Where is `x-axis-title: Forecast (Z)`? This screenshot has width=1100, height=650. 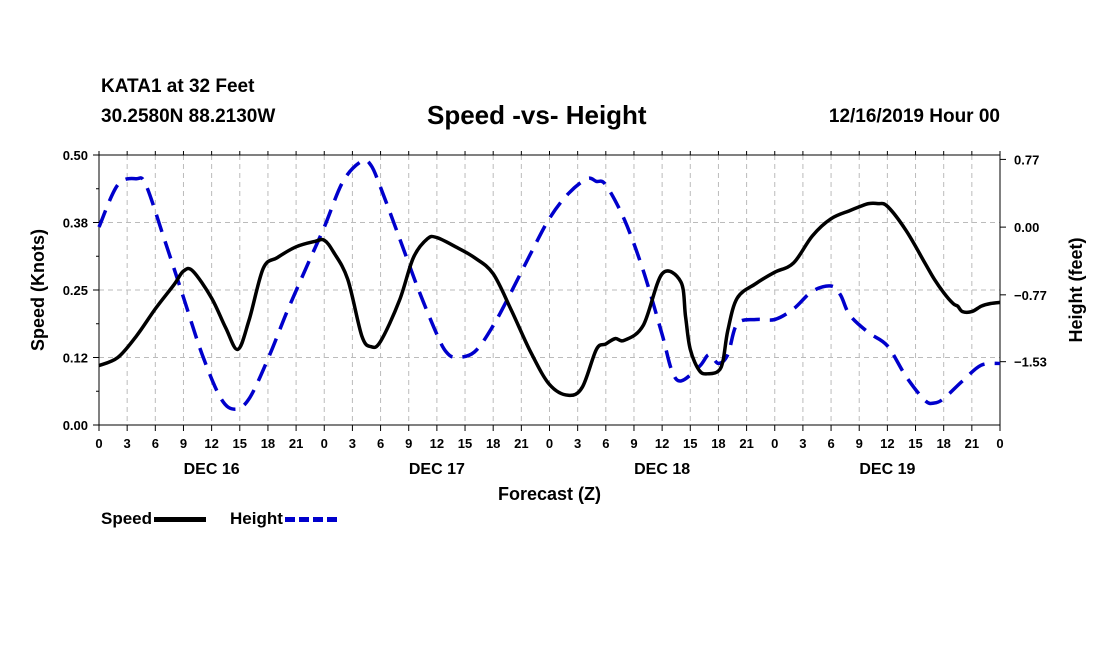 x-axis-title: Forecast (Z) is located at coordinates (549, 494).